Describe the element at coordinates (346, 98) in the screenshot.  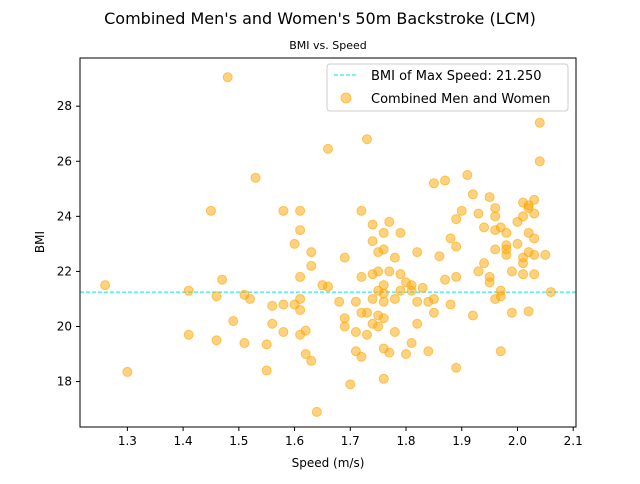
I see `legend-marker-swatch` at that location.